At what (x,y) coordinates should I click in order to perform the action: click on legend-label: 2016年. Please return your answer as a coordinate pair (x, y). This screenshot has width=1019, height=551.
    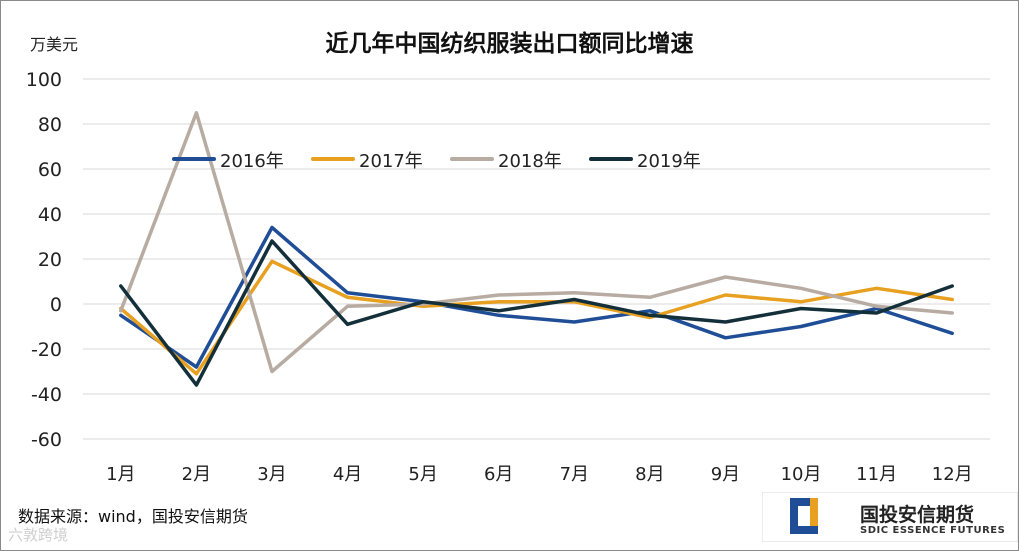
    Looking at the image, I should click on (252, 161).